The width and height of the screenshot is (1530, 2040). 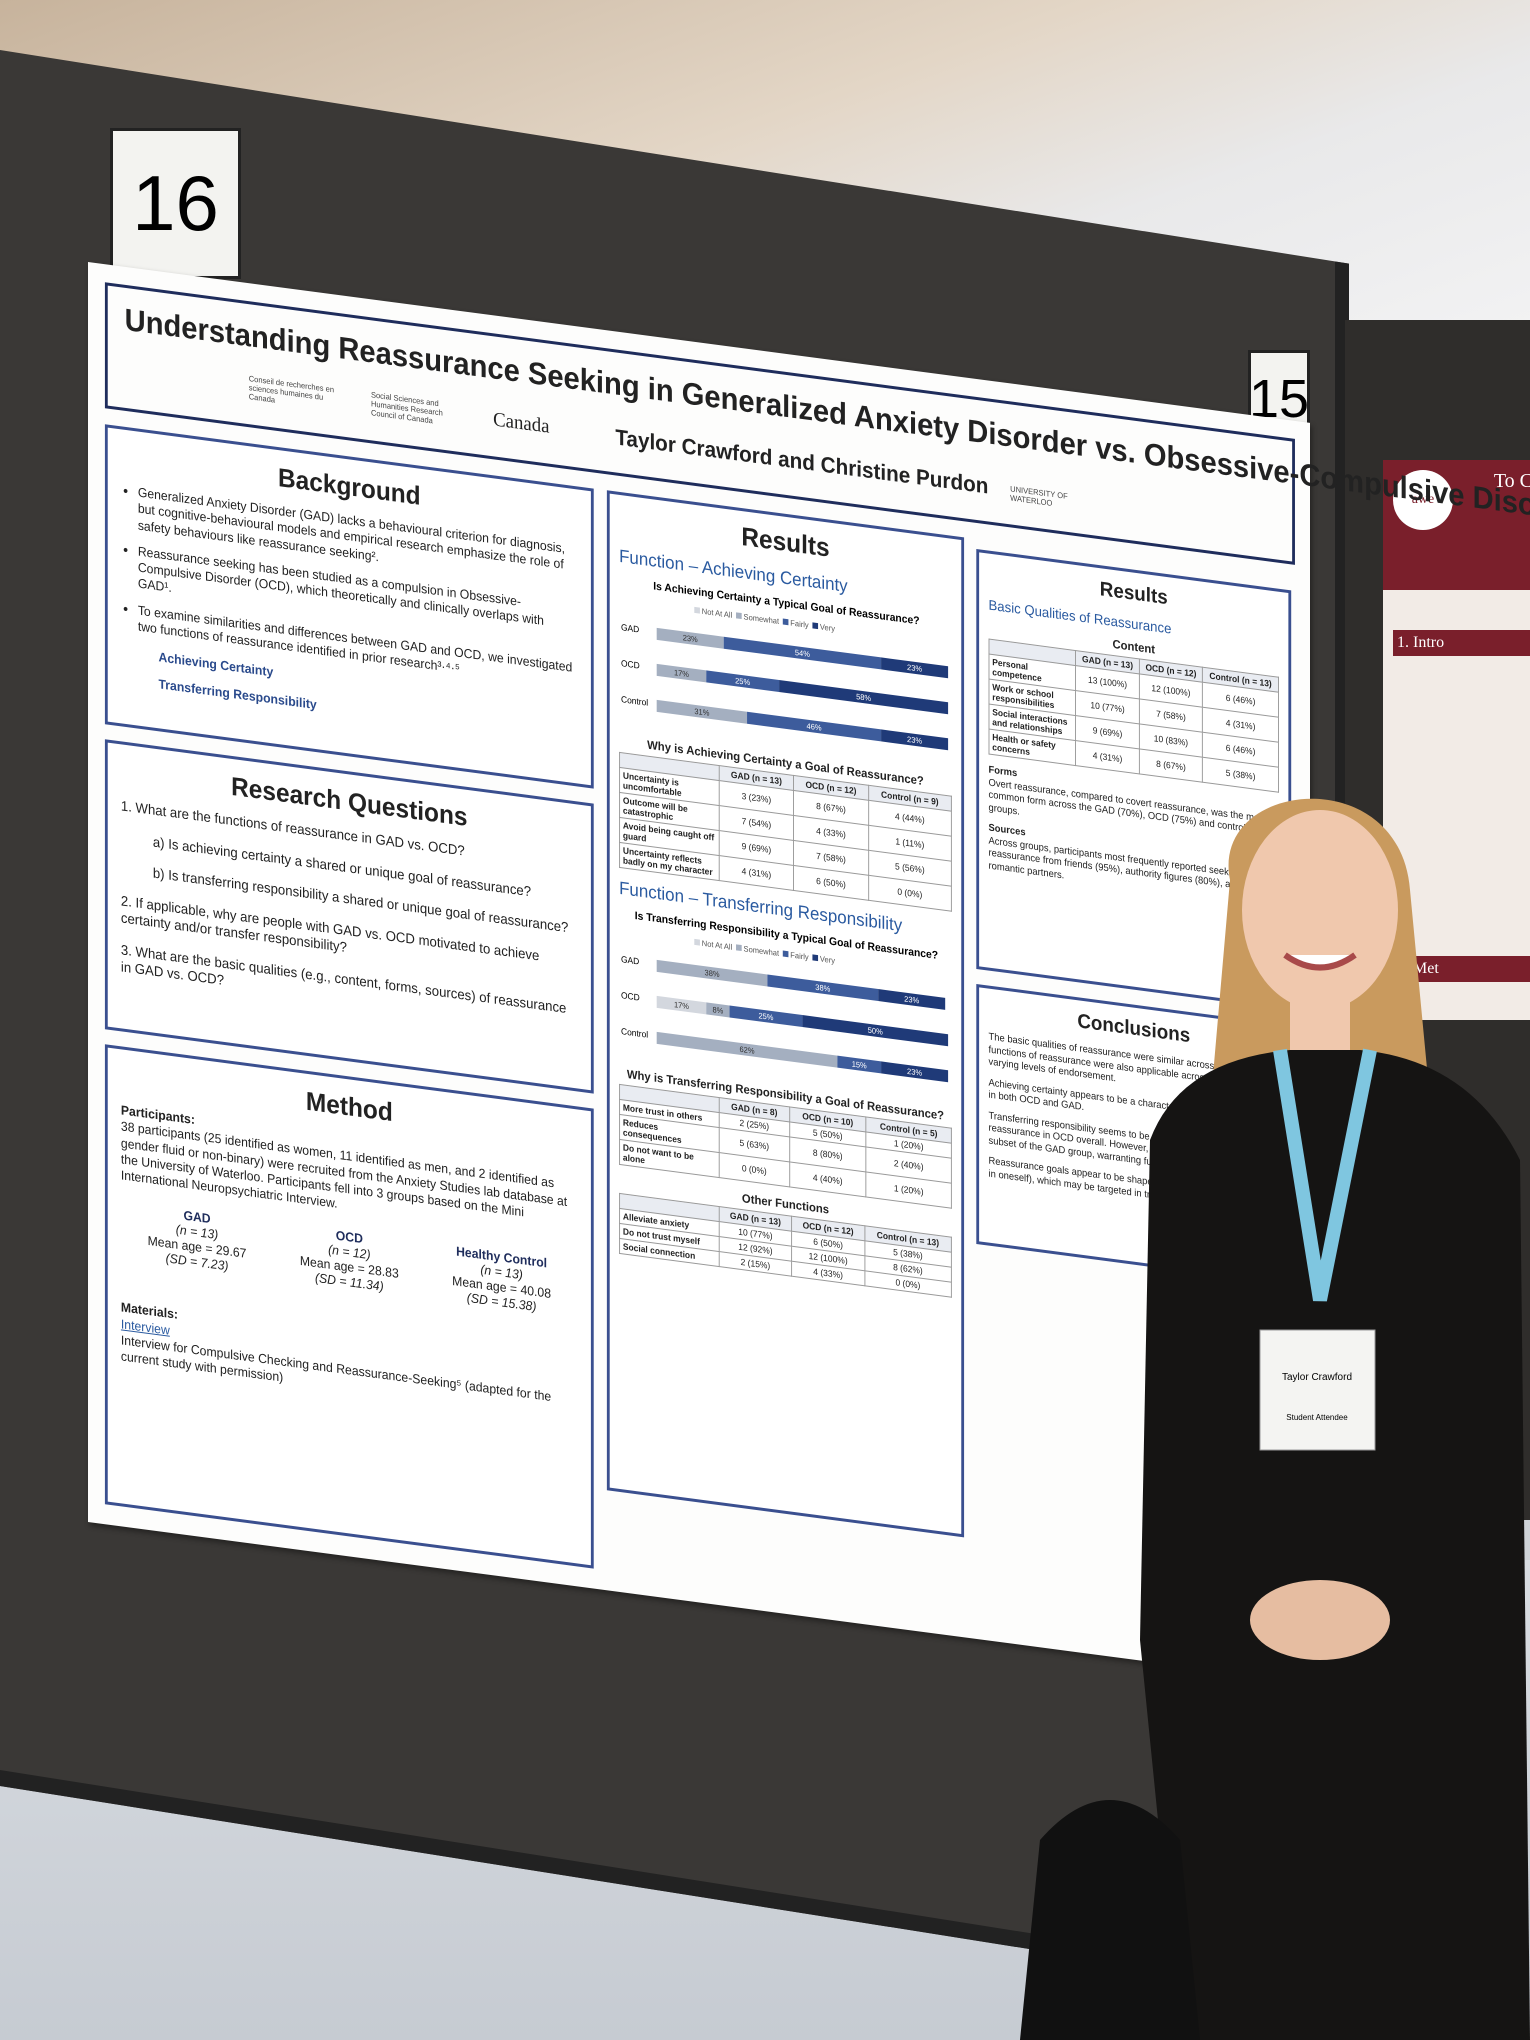 What do you see at coordinates (1317, 1390) in the screenshot?
I see `badge` at bounding box center [1317, 1390].